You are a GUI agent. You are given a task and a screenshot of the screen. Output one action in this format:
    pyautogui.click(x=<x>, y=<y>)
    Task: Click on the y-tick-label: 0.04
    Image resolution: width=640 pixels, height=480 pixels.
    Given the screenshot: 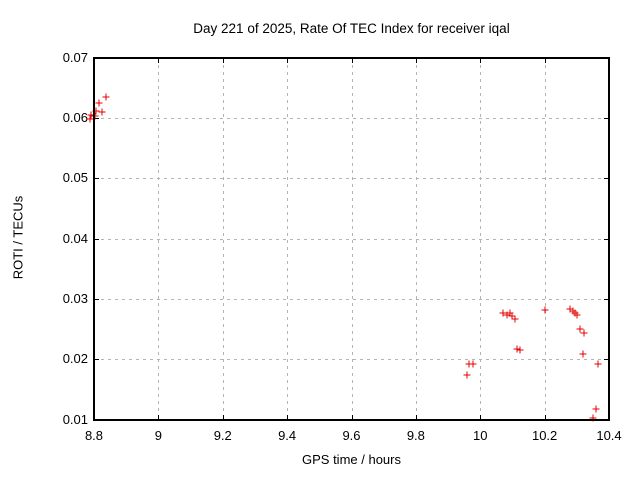 What is the action you would take?
    pyautogui.click(x=75, y=238)
    